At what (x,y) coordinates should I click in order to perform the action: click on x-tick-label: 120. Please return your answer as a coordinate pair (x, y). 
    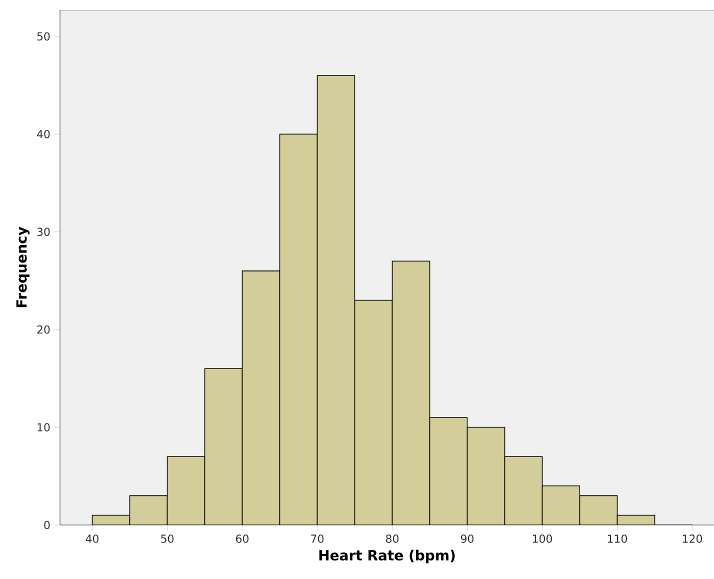
    Looking at the image, I should click on (692, 538).